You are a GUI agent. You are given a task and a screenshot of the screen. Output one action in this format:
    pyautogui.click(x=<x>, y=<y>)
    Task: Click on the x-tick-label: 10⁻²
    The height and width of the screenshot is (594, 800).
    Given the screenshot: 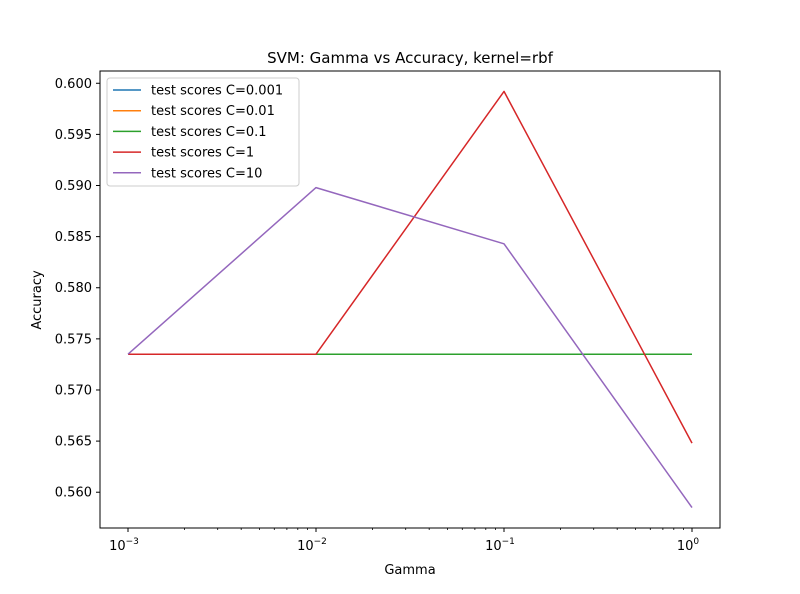 What is the action you would take?
    pyautogui.click(x=312, y=545)
    